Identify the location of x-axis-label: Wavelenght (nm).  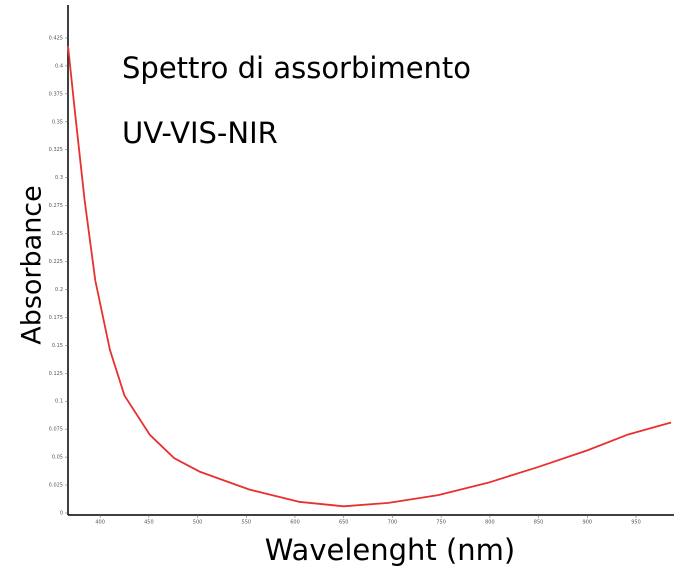
(390, 550).